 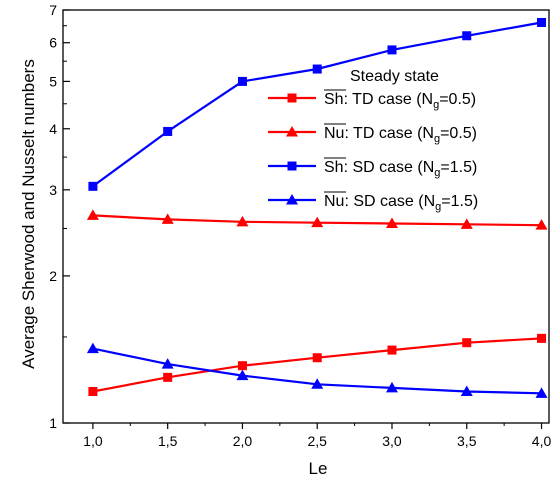 What do you see at coordinates (168, 441) in the screenshot?
I see `x-tick-label: 1,5` at bounding box center [168, 441].